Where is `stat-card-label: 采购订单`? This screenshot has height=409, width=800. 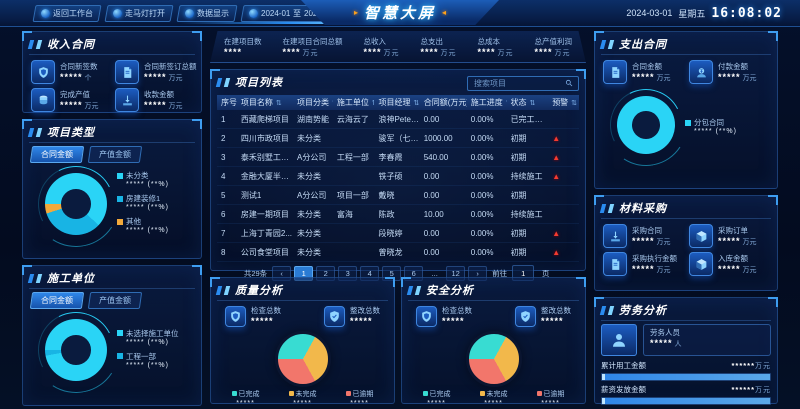
stat-card-label: 采购订单 is located at coordinates (733, 230).